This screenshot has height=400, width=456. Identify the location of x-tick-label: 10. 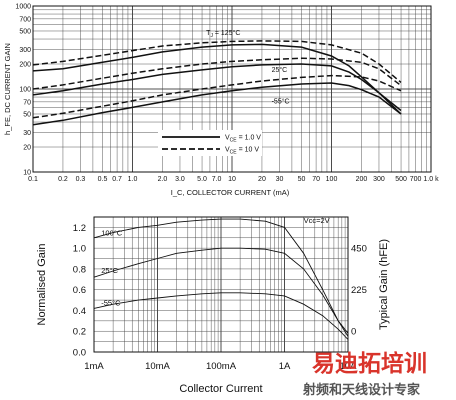
(232, 179).